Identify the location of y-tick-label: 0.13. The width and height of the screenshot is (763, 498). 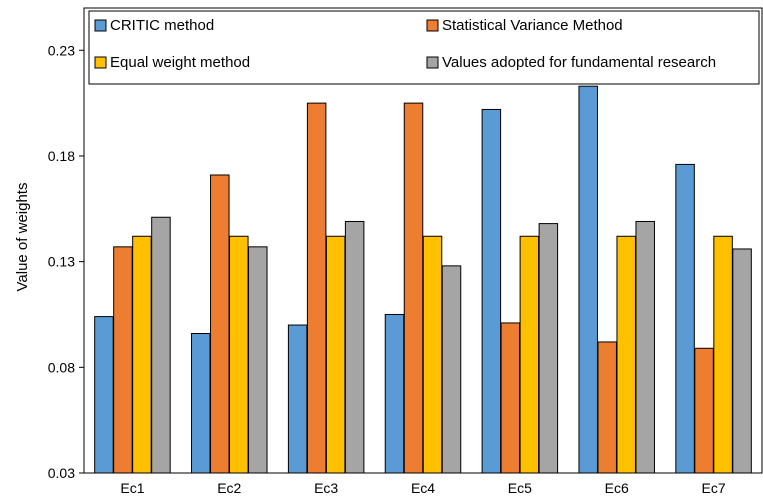
(61, 262).